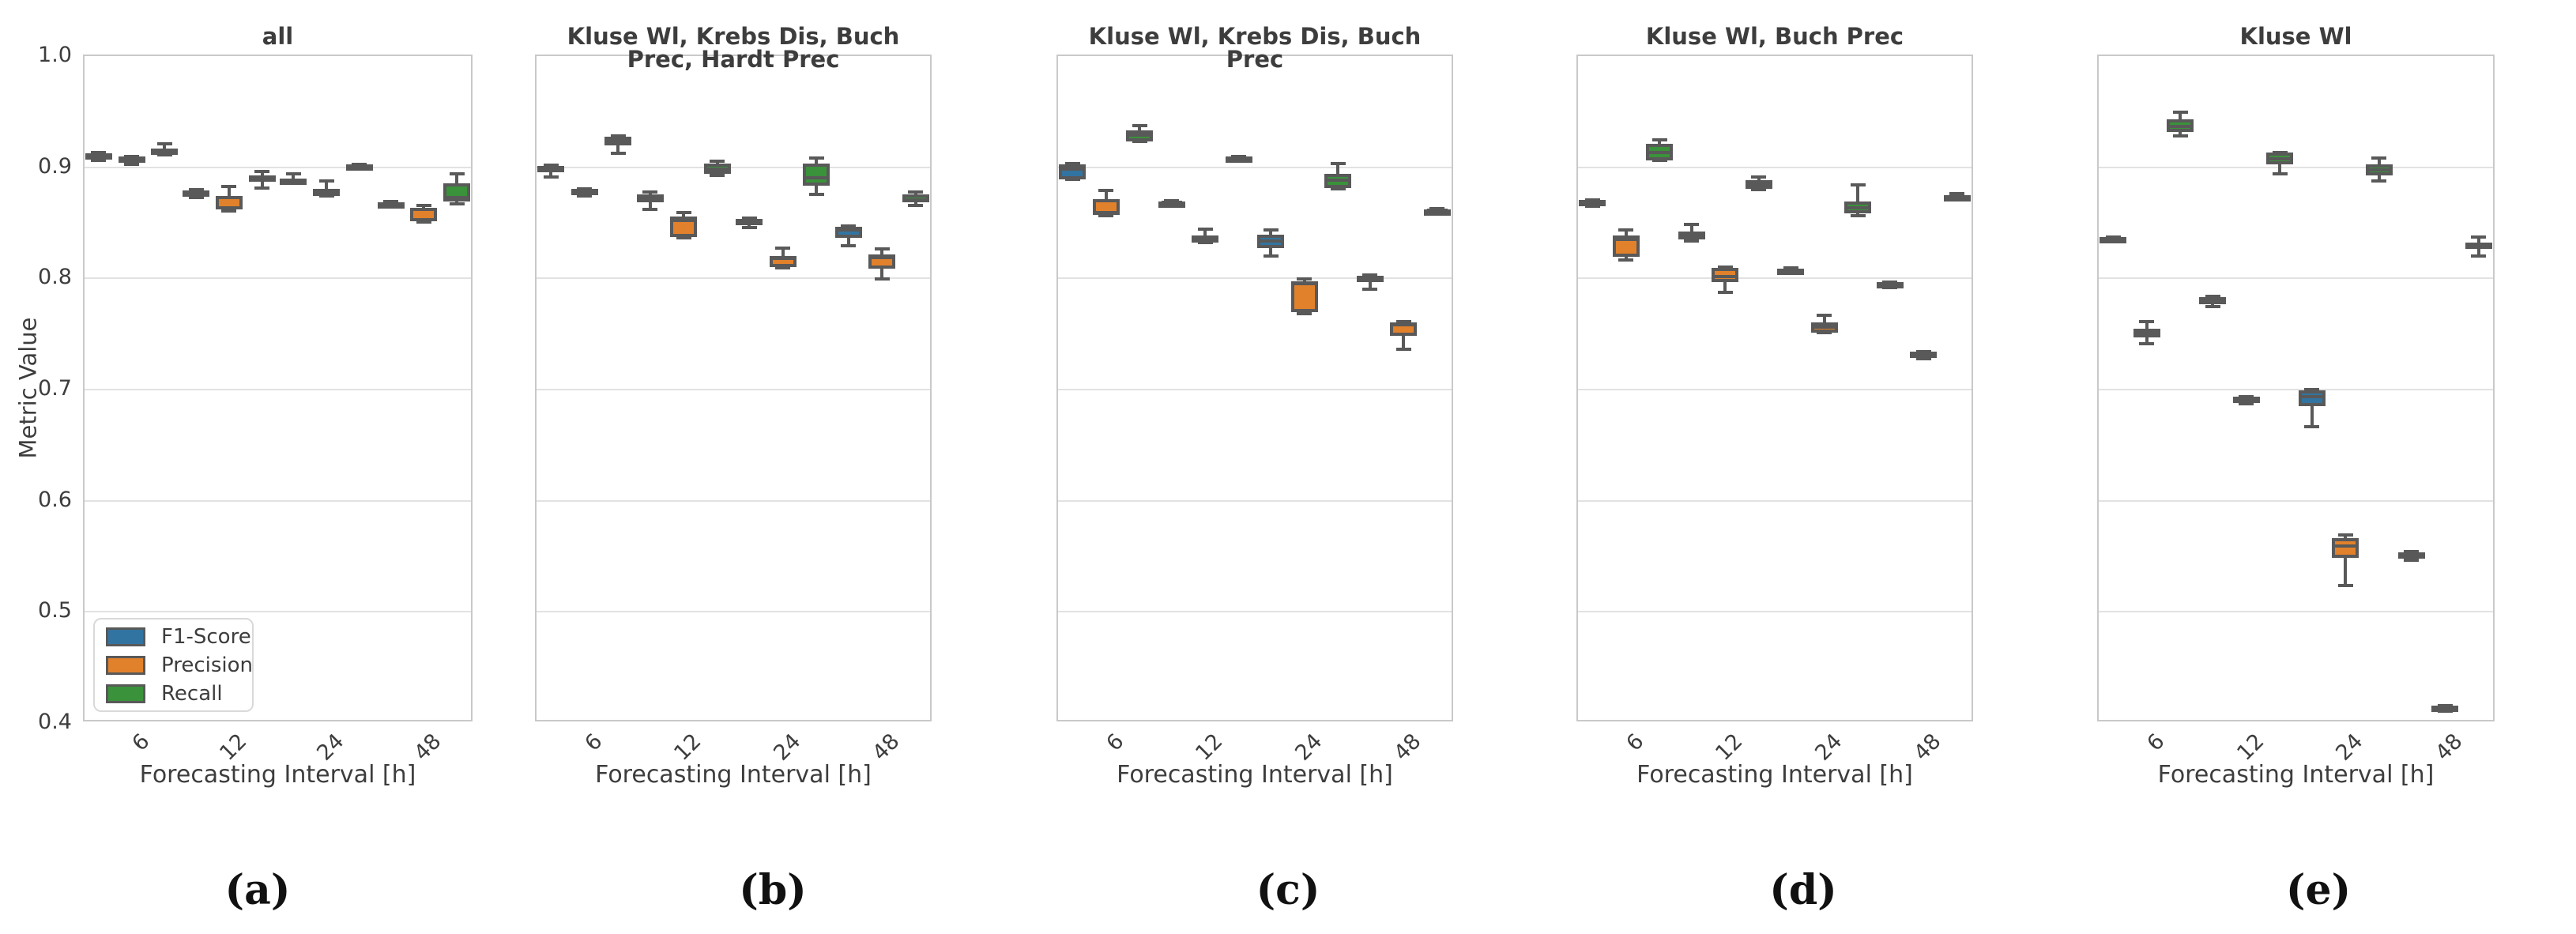 This screenshot has height=934, width=2576. What do you see at coordinates (782, 259) in the screenshot?
I see `median-precision-24h-b` at bounding box center [782, 259].